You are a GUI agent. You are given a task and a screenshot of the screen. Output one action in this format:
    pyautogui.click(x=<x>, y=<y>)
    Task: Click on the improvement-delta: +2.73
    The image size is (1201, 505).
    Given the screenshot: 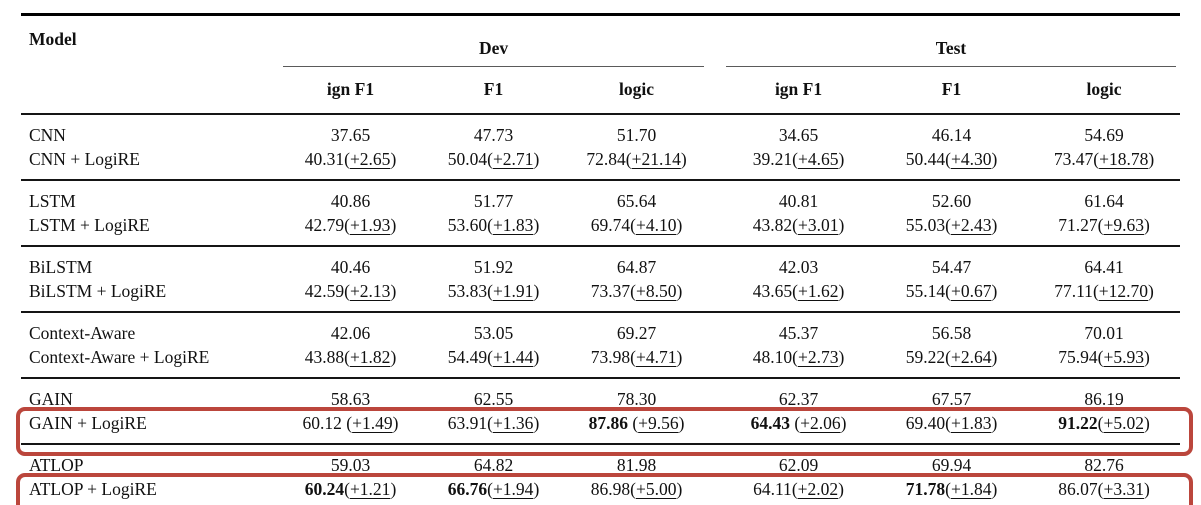 What is the action you would take?
    pyautogui.click(x=818, y=357)
    